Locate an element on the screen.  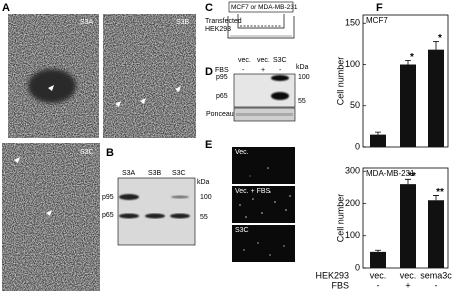
y-tick-label: 300 is located at coordinates (352, 171).